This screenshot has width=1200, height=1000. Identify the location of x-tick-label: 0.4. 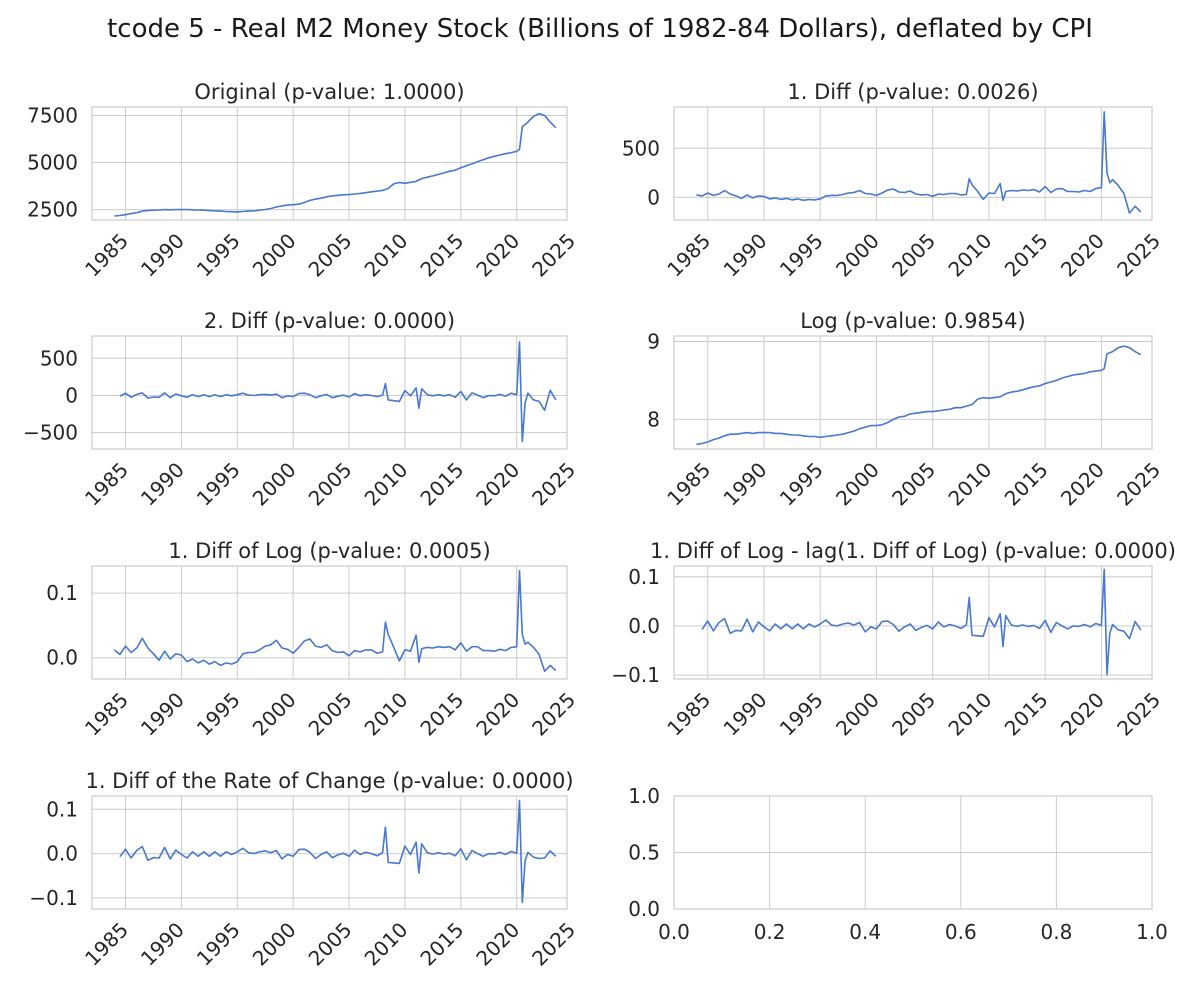
(865, 932).